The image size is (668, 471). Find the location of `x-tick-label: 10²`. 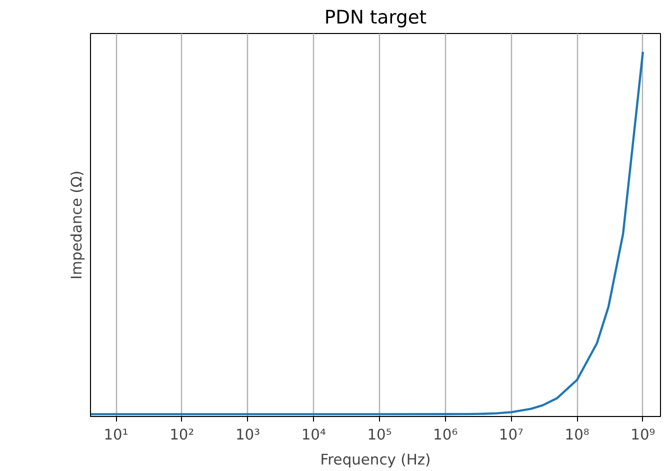

x-tick-label: 10² is located at coordinates (182, 435).